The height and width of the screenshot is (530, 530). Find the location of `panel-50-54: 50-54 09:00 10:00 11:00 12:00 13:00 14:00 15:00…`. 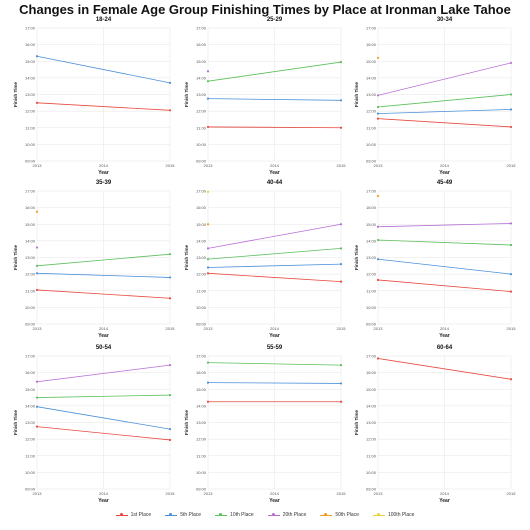

panel-50-54: 50-54 09:00 10:00 11:00 12:00 13:00 14:00 15:00… is located at coordinates (94, 424).